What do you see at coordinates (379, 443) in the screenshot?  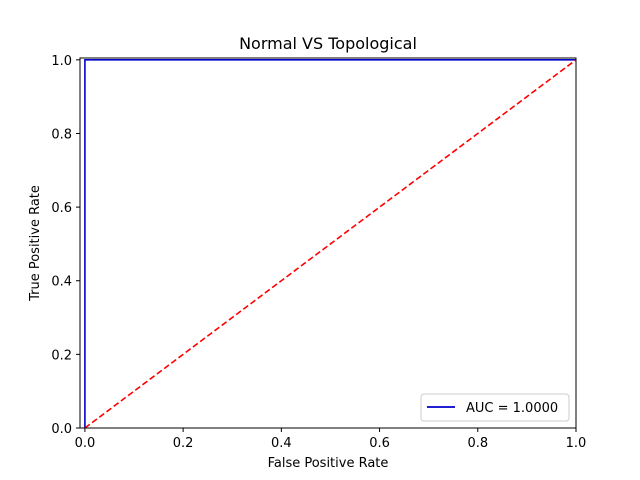 I see `x-tick-label: 0.6` at bounding box center [379, 443].